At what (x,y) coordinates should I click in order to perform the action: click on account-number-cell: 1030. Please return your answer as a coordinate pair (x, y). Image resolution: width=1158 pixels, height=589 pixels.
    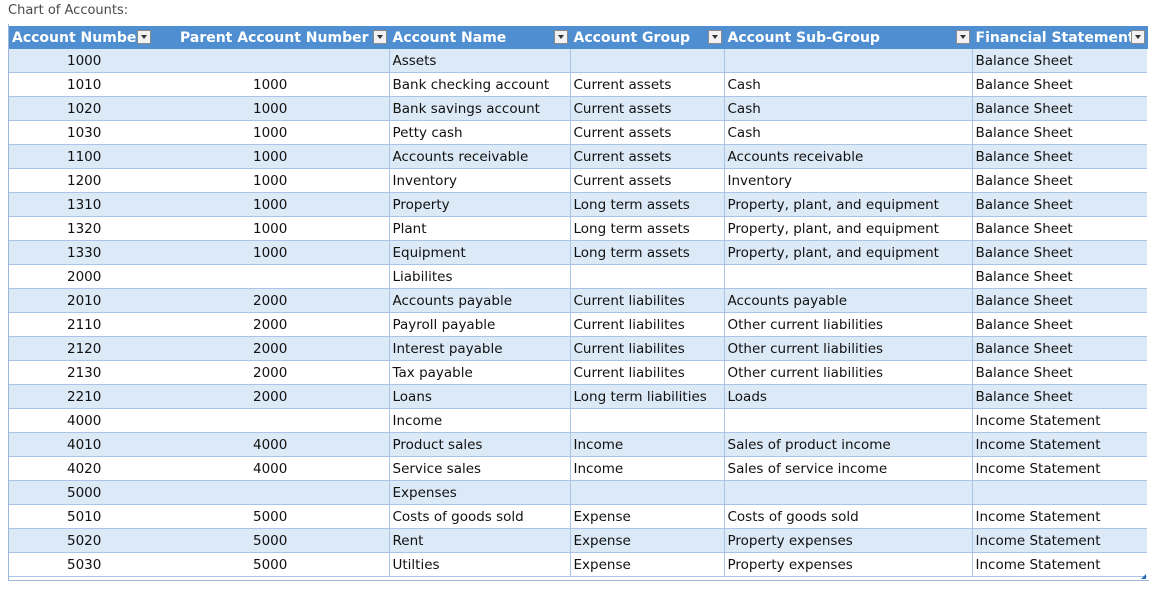
    Looking at the image, I should click on (81, 132).